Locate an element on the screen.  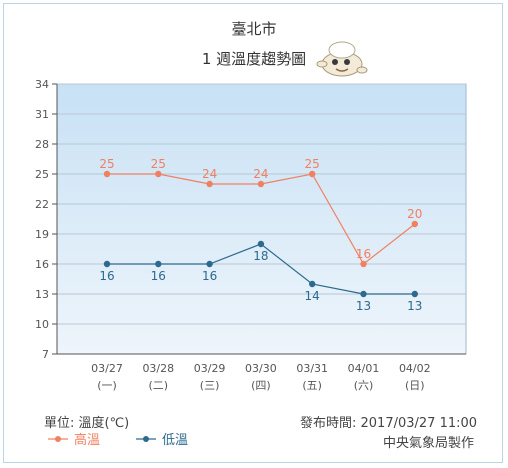
y-tick-label: 22 is located at coordinates (42, 204).